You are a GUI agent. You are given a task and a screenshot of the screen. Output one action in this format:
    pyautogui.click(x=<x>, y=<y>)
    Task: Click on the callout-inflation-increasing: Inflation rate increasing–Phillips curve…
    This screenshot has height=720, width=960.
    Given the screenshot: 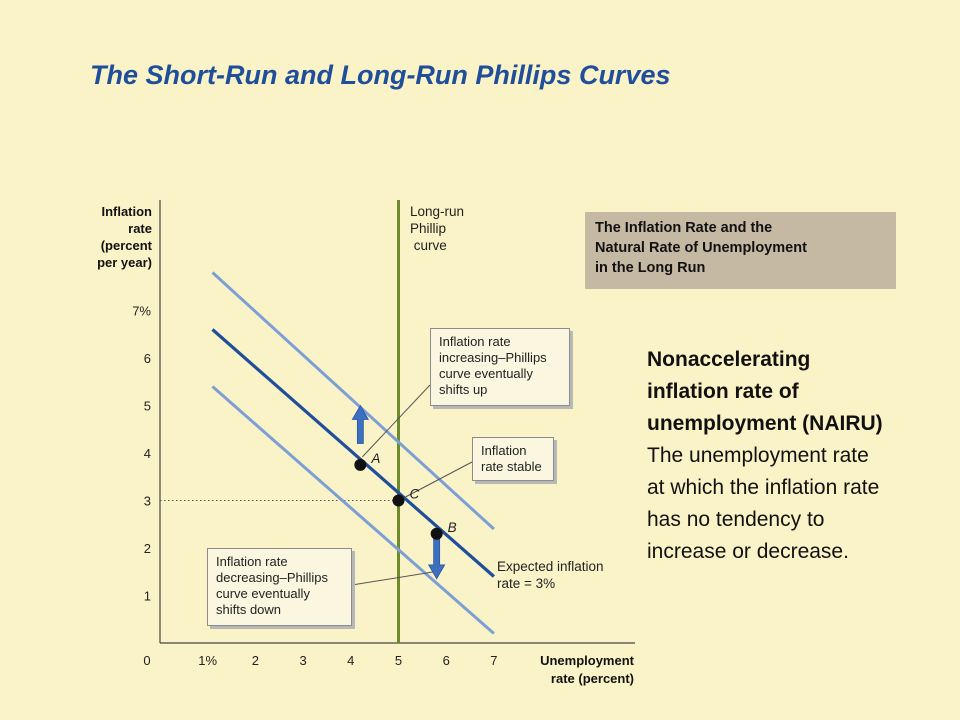 What is the action you would take?
    pyautogui.click(x=500, y=367)
    